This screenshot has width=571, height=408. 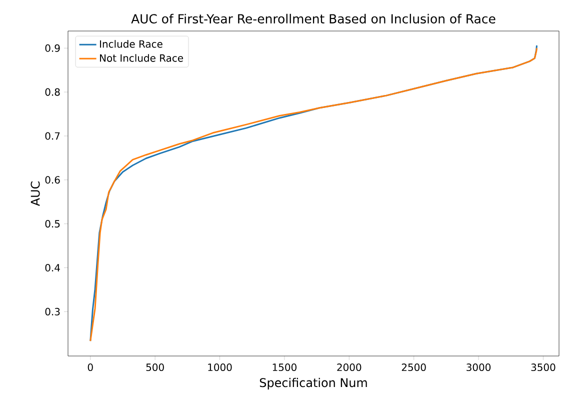 What do you see at coordinates (52, 312) in the screenshot?
I see `y-tick-label: 0.3` at bounding box center [52, 312].